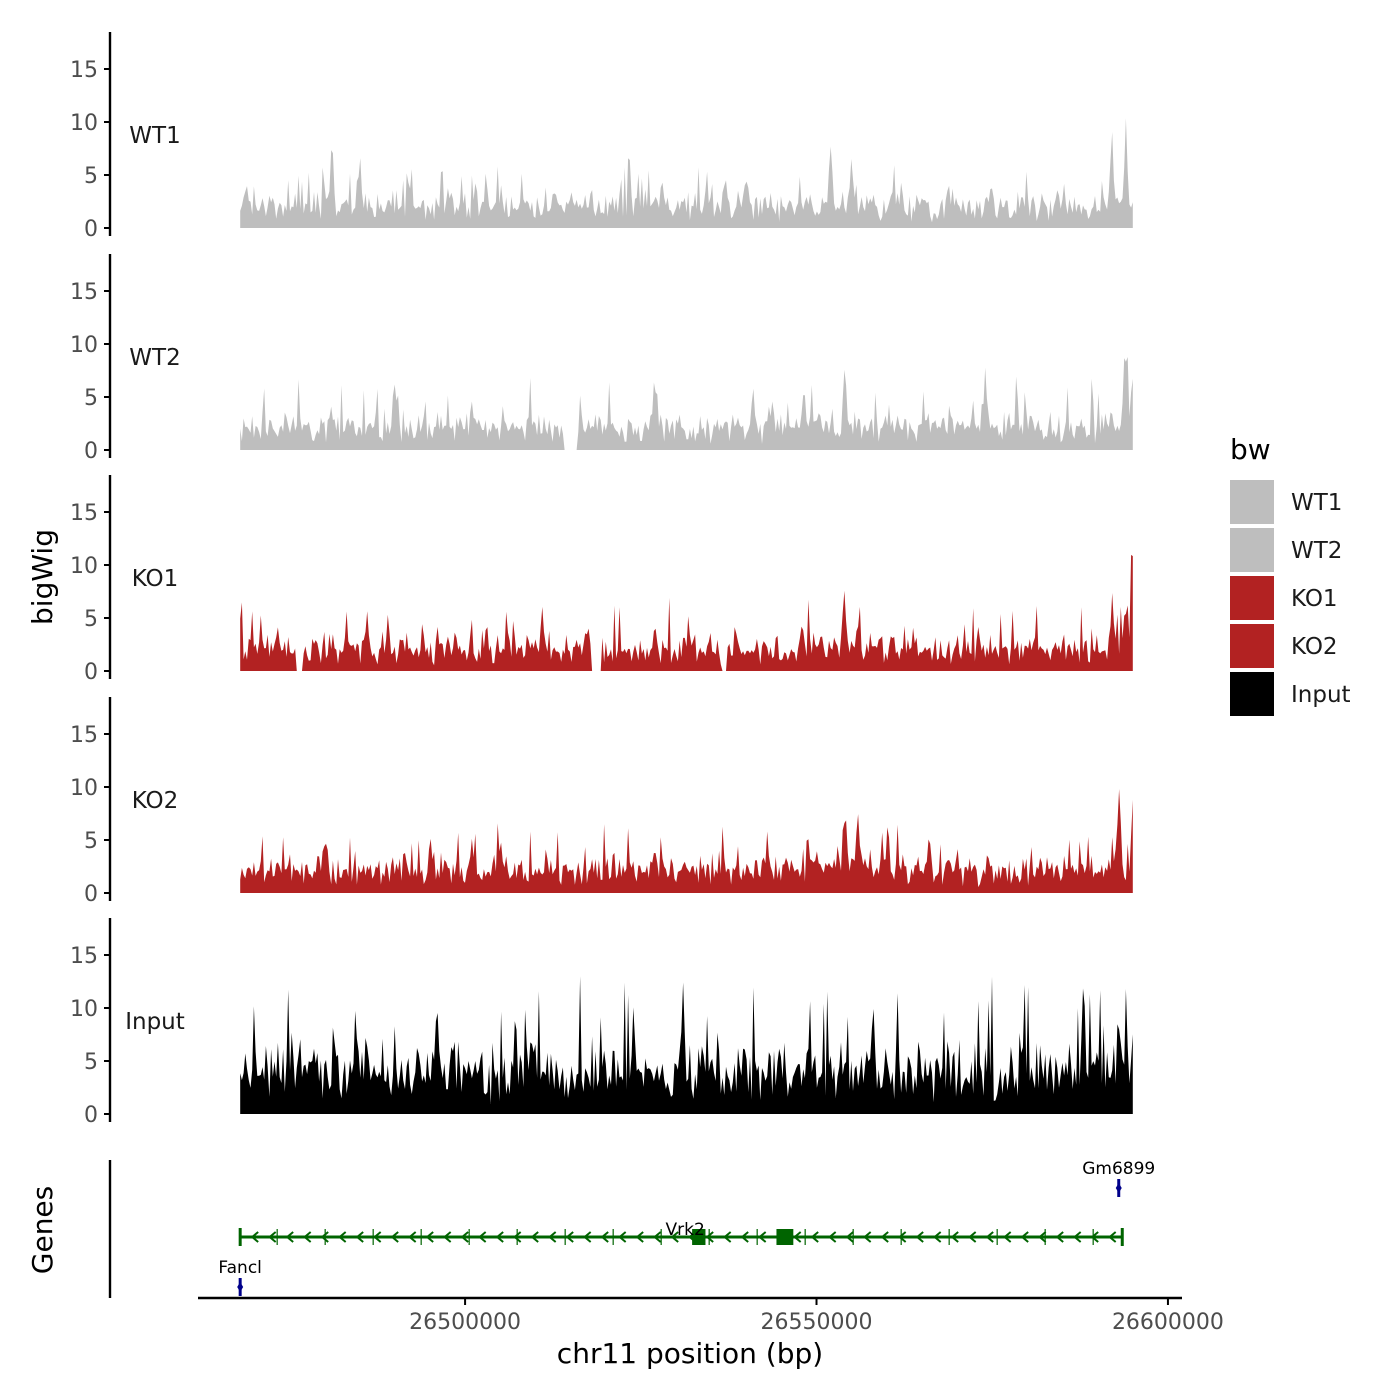  I want to click on gene-fancl: Fancl, so click(240, 1277).